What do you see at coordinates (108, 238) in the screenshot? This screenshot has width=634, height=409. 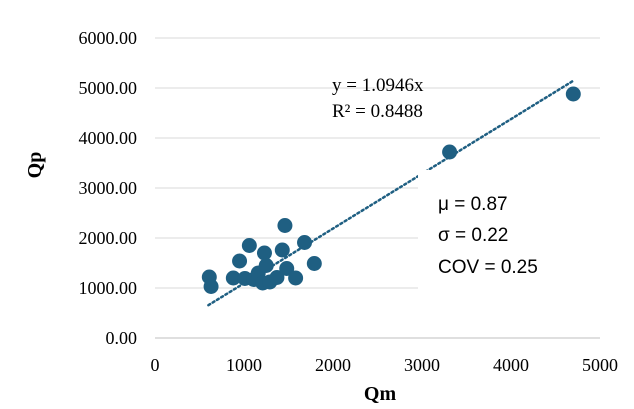 I see `y-tick-label: 2000.00` at bounding box center [108, 238].